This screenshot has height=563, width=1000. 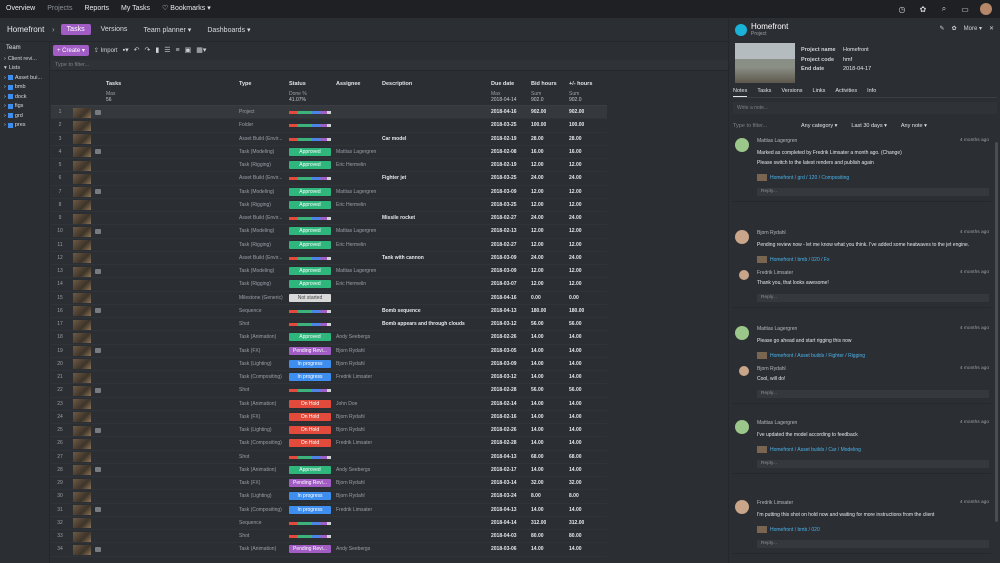 What do you see at coordinates (539, 125) in the screenshot?
I see `bid-hours-cell: 100.00` at bounding box center [539, 125].